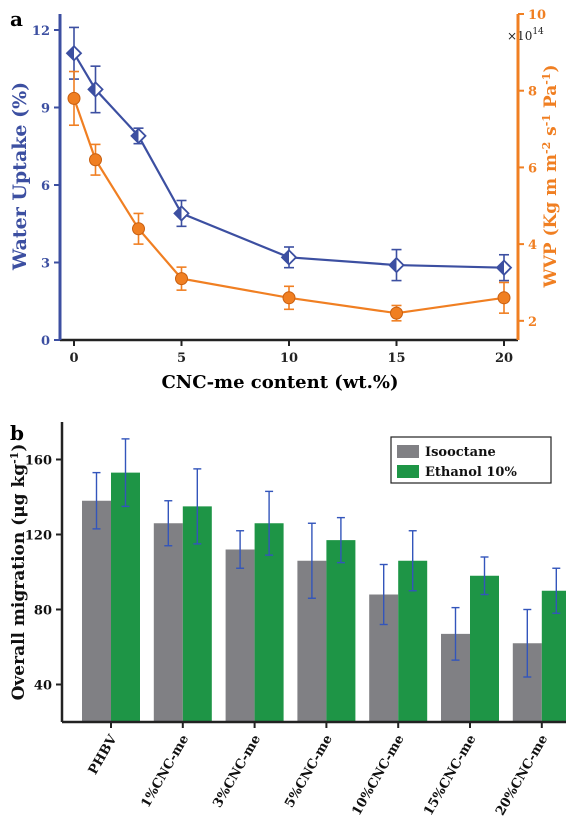 The image size is (566, 816). I want to click on x-tick-label: 20, so click(504, 358).